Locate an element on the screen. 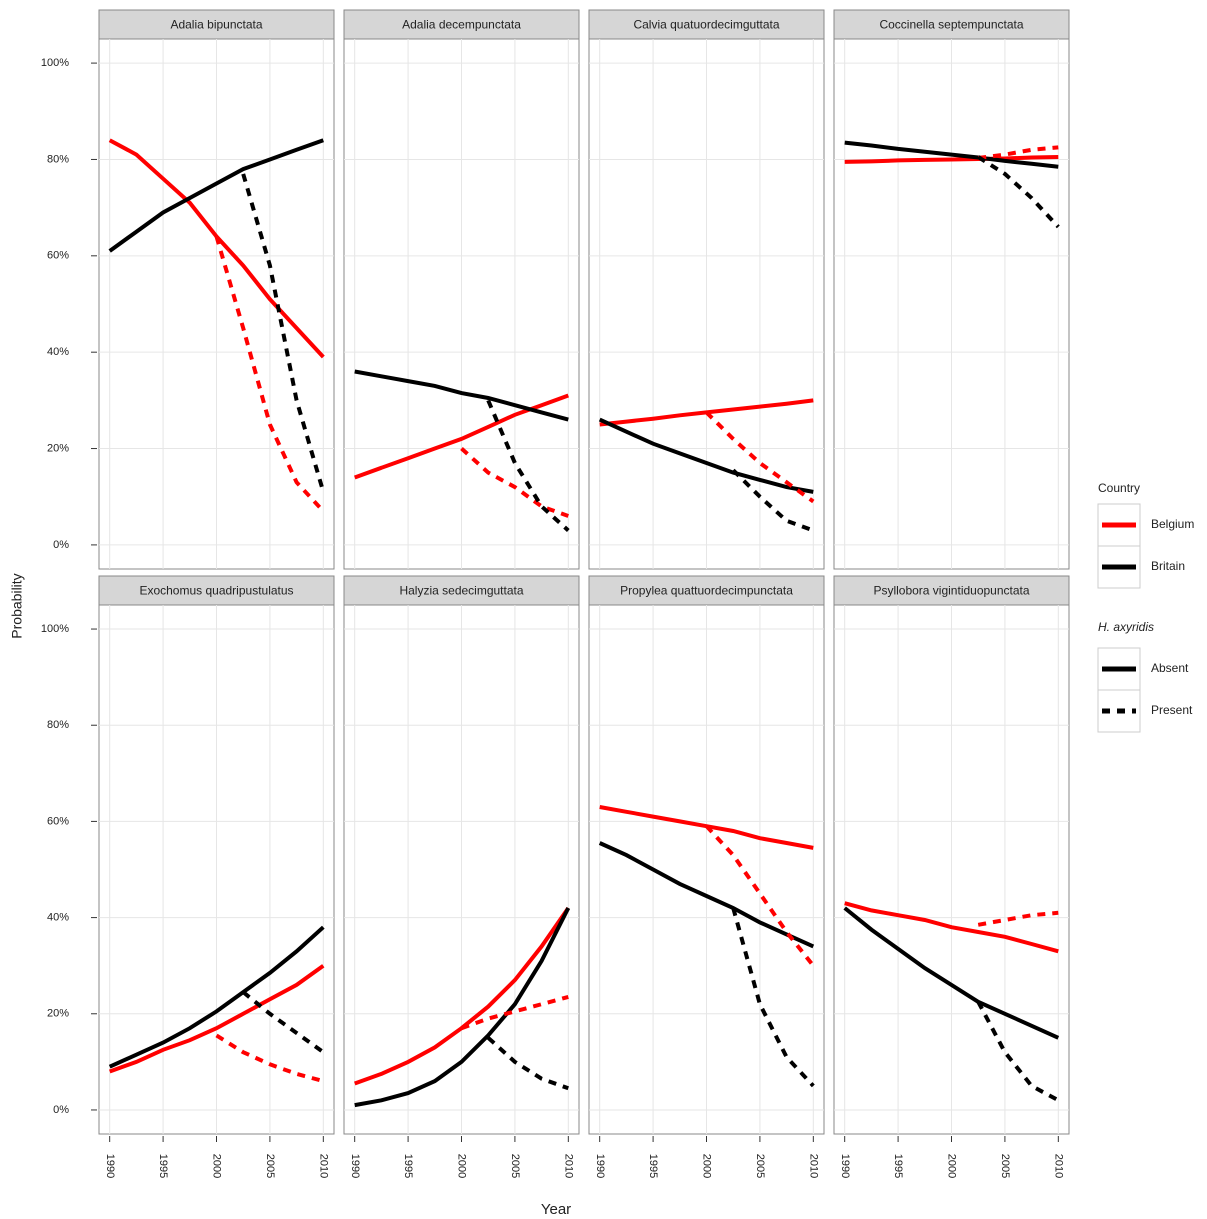 The image size is (1207, 1219). legend-label: Belgium is located at coordinates (1172, 524).